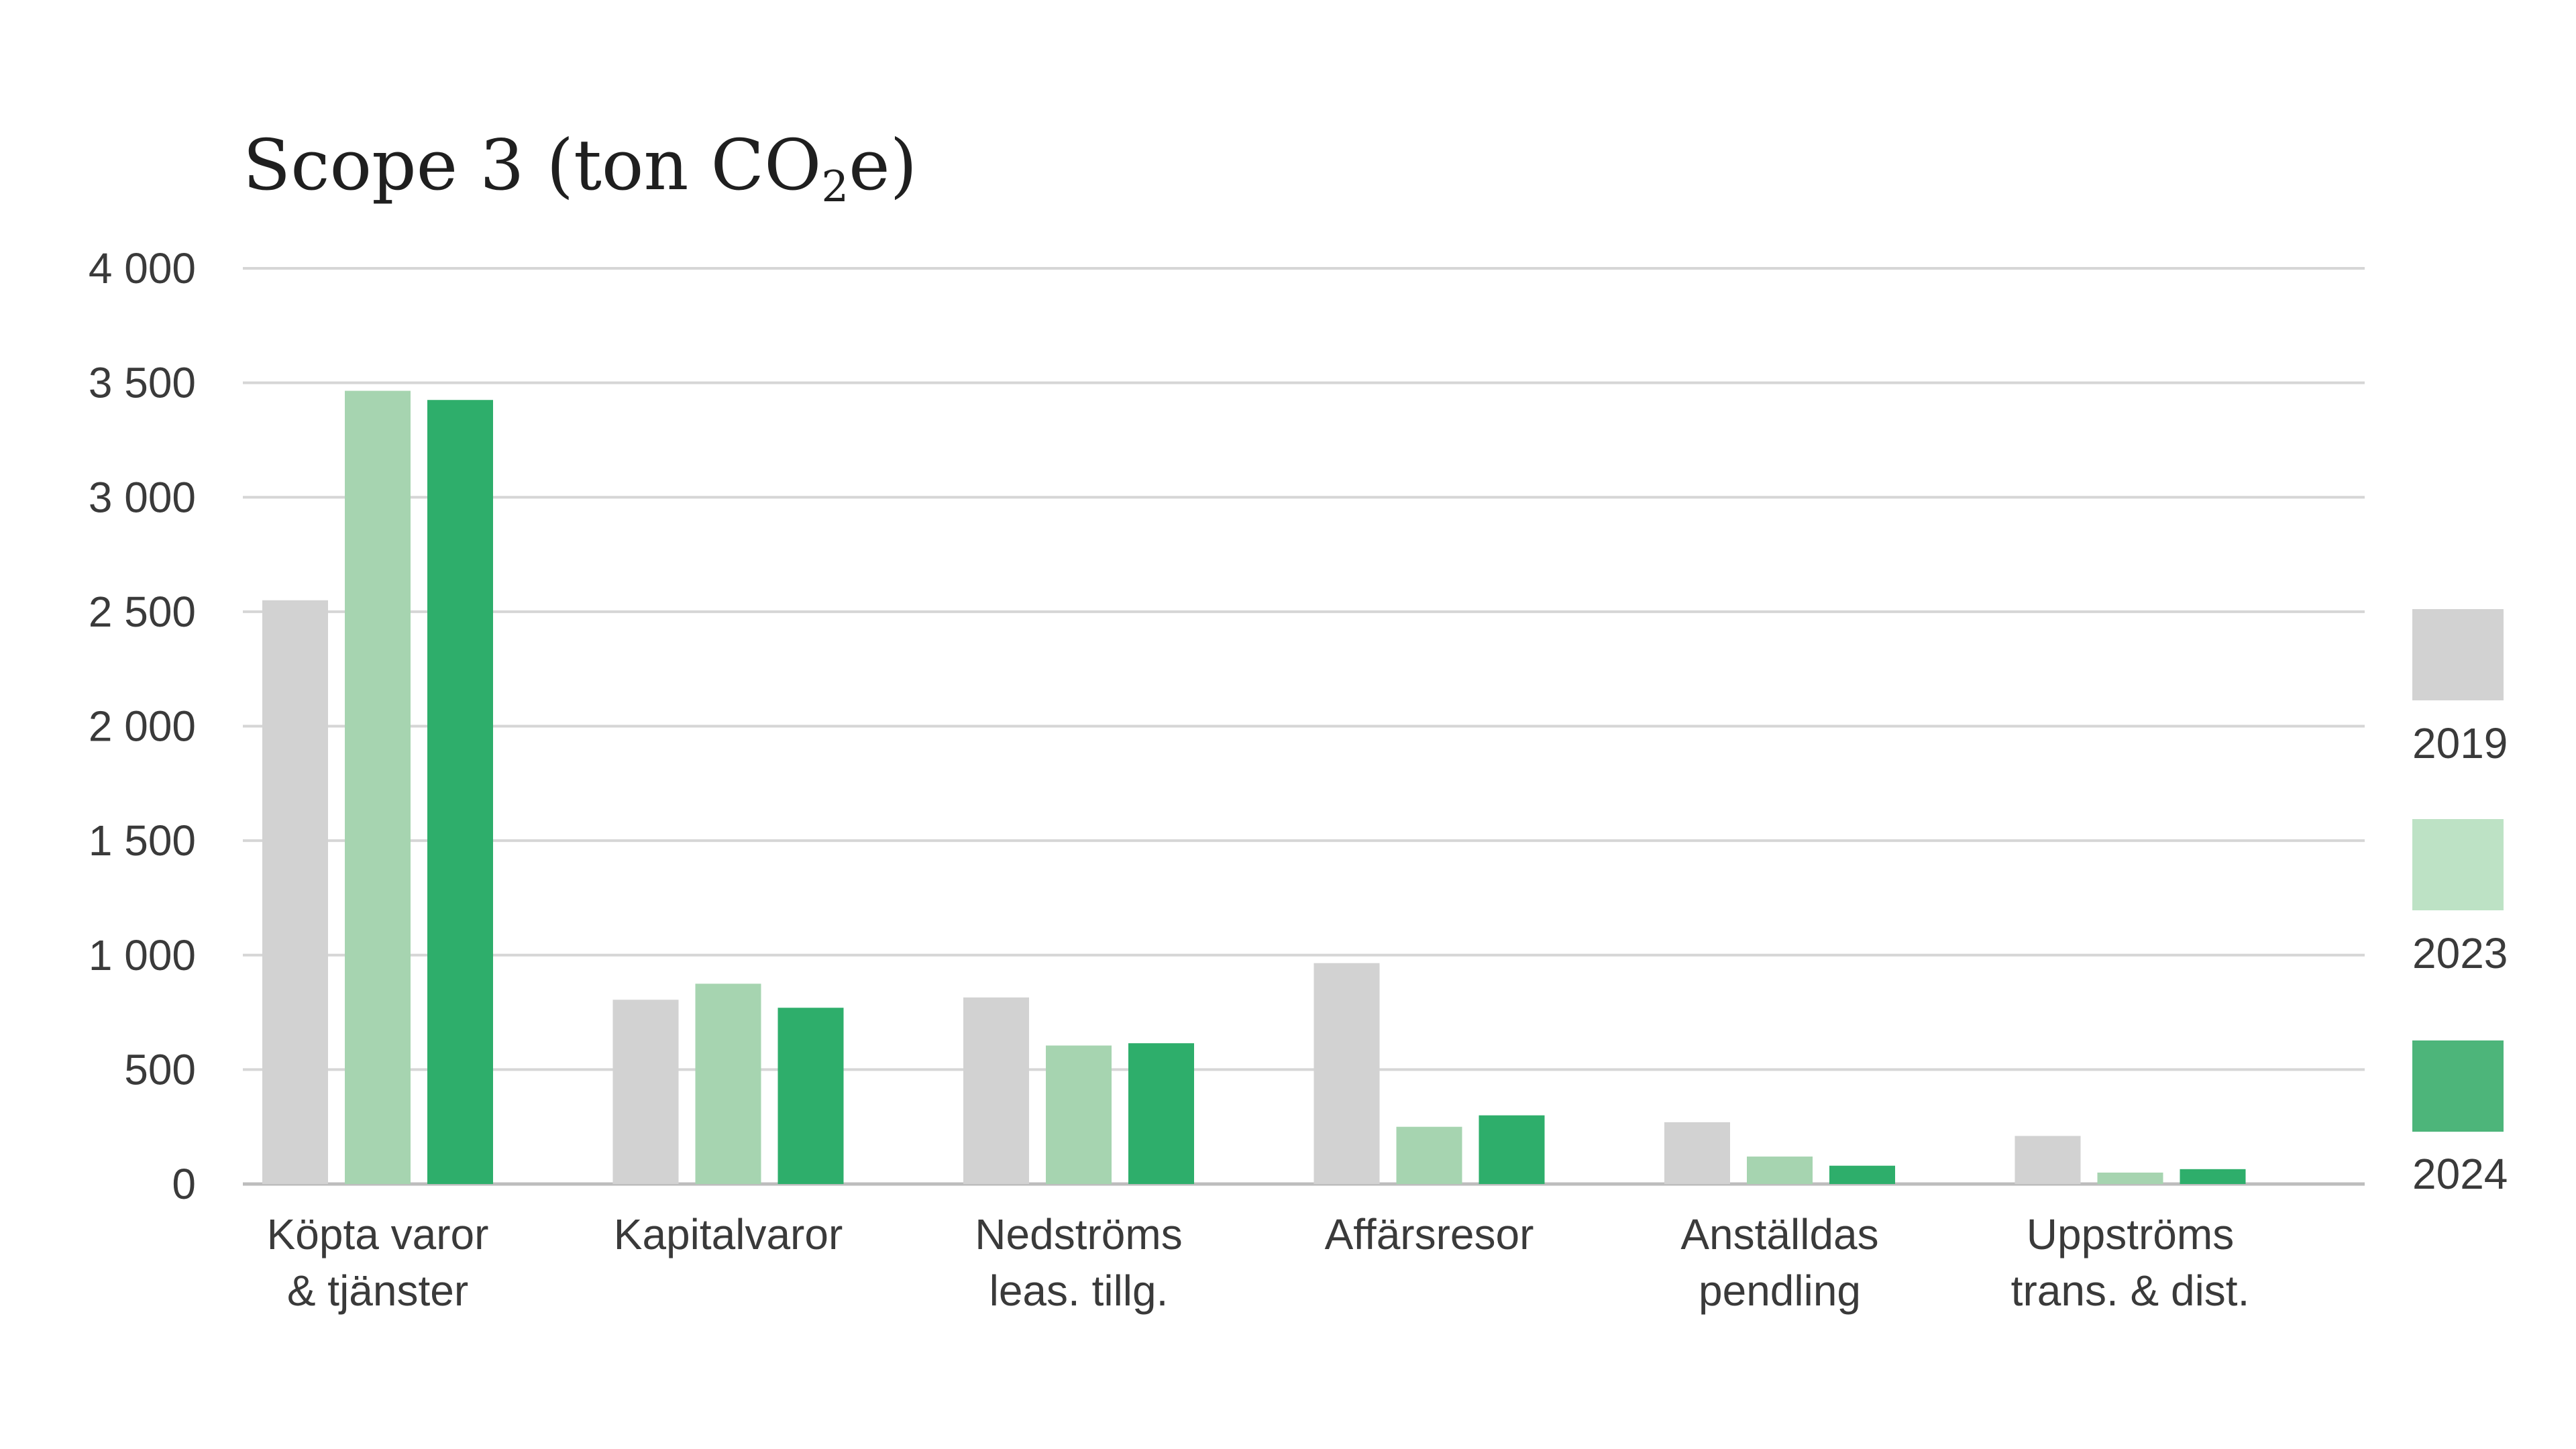 The width and height of the screenshot is (2576, 1449). Describe the element at coordinates (883, 165) in the screenshot. I see `chart-title-end: e)` at that location.